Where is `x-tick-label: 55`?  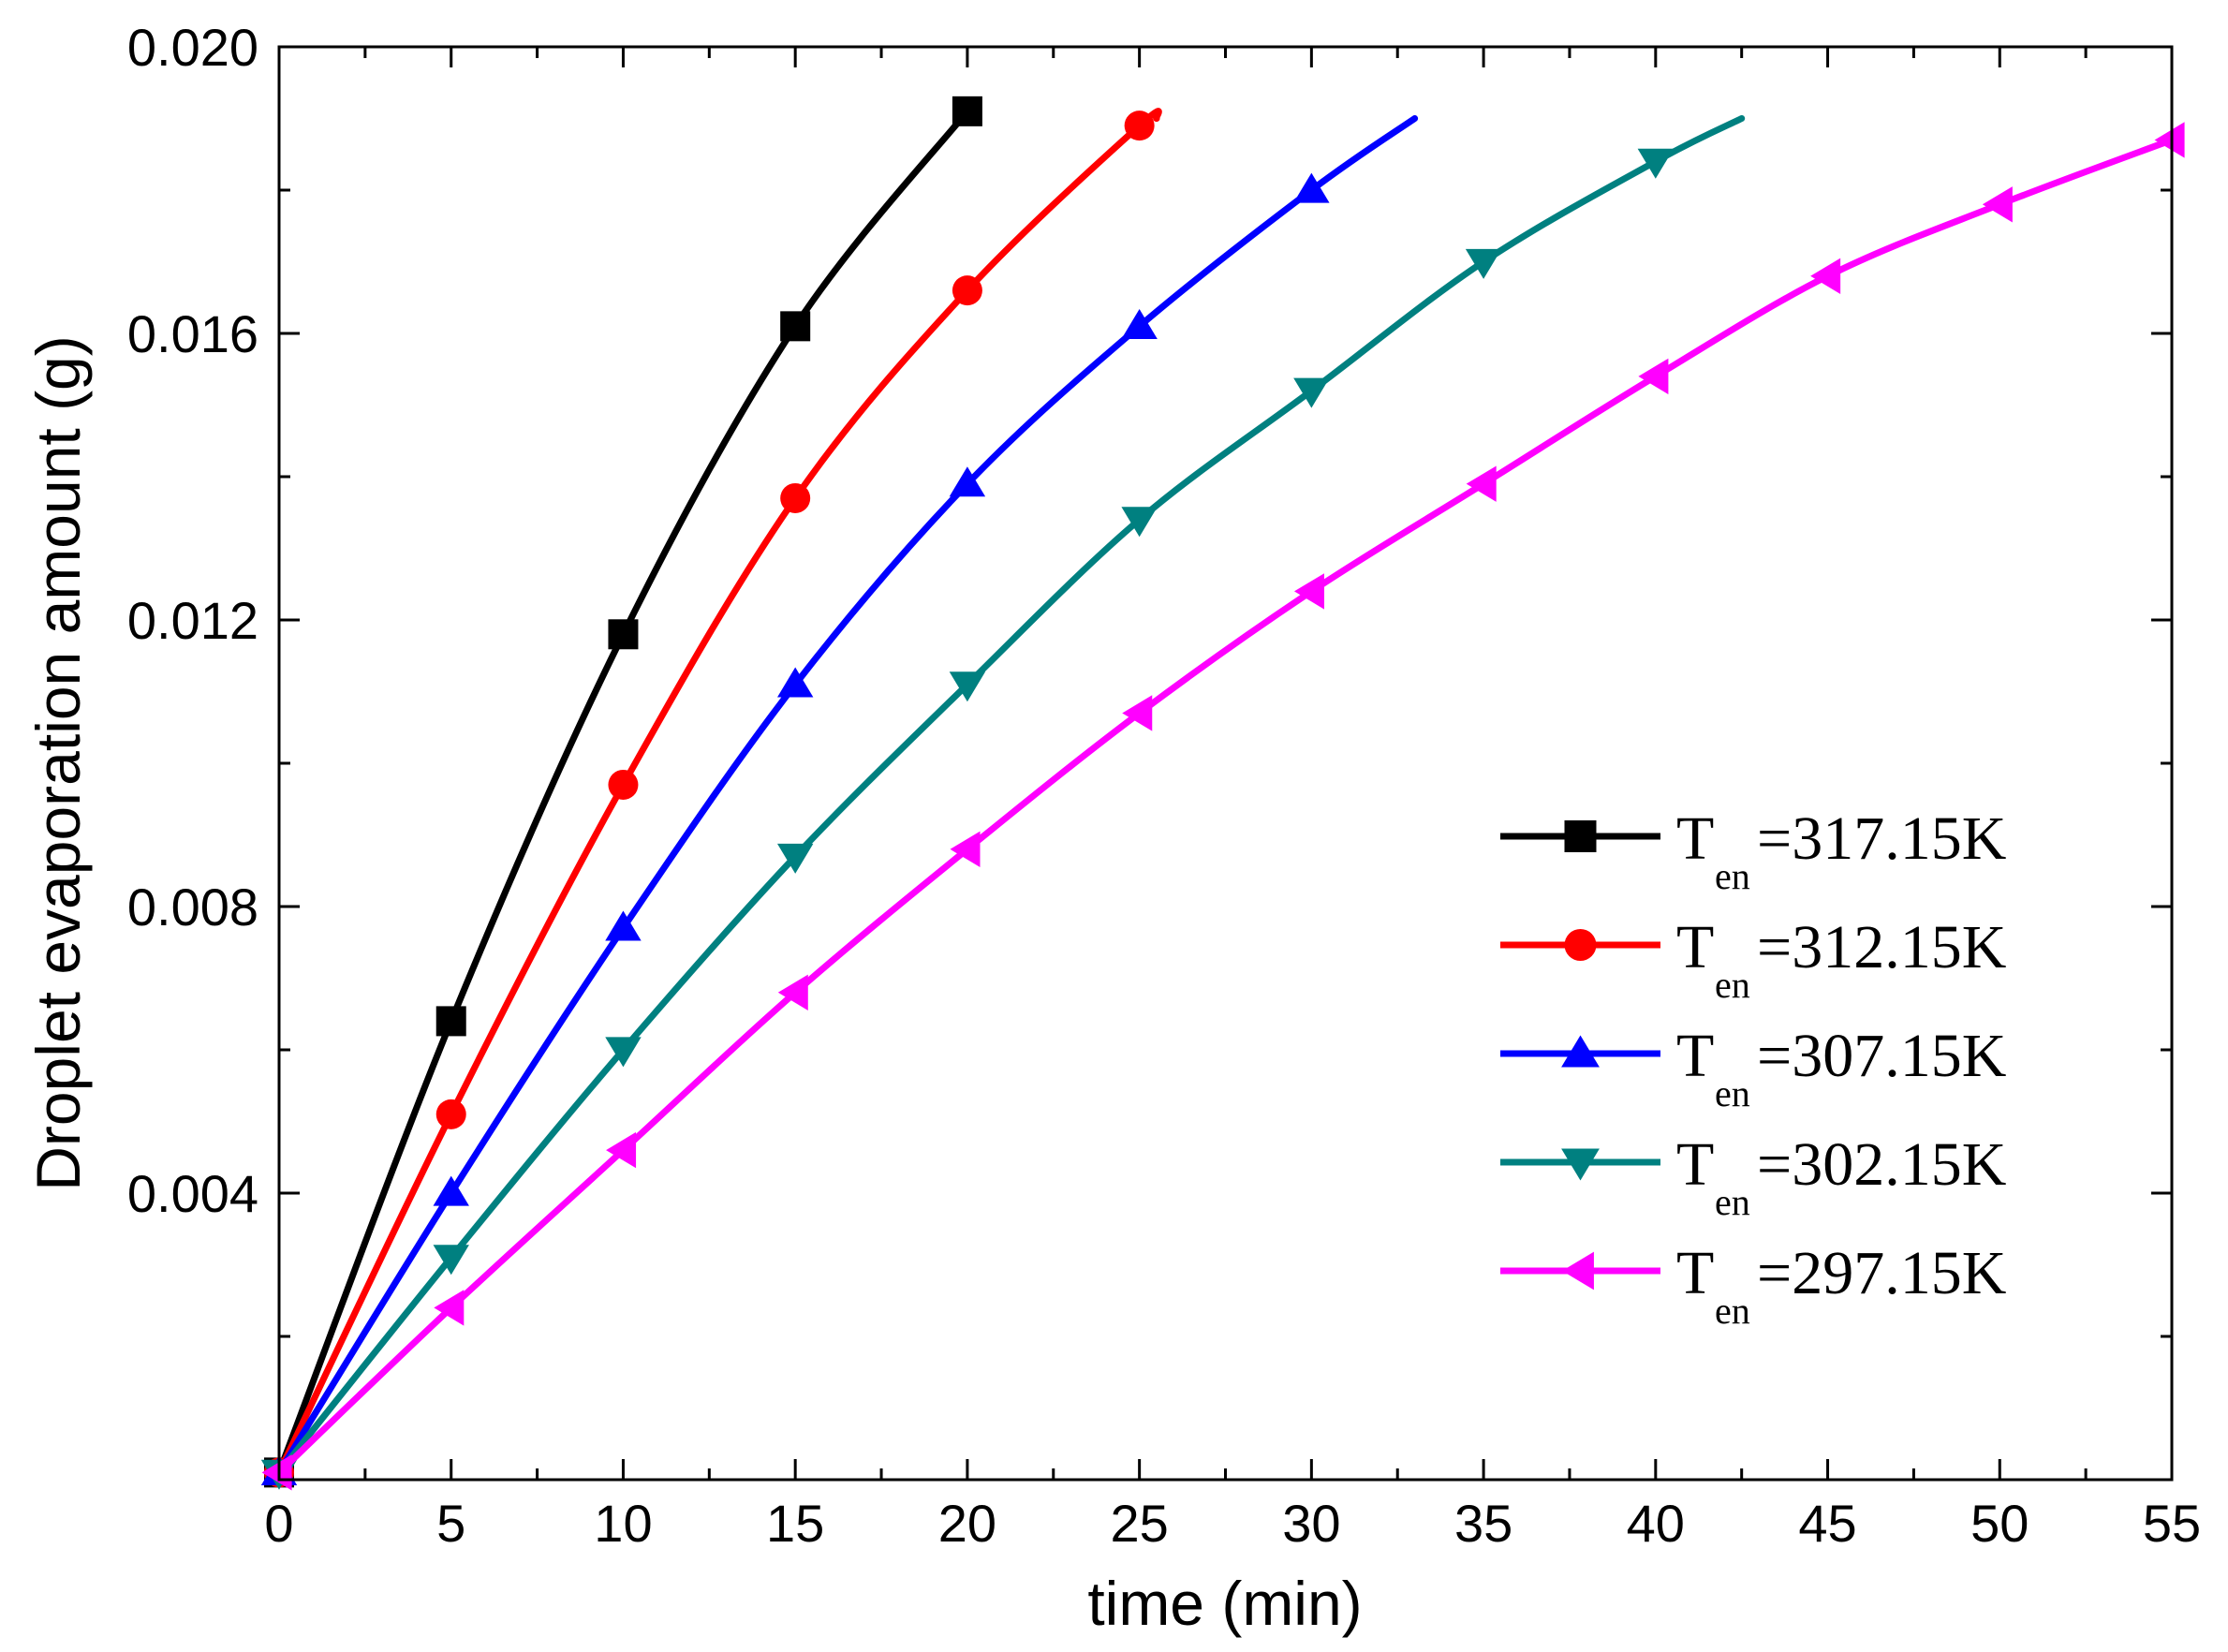 x-tick-label: 55 is located at coordinates (2172, 1523).